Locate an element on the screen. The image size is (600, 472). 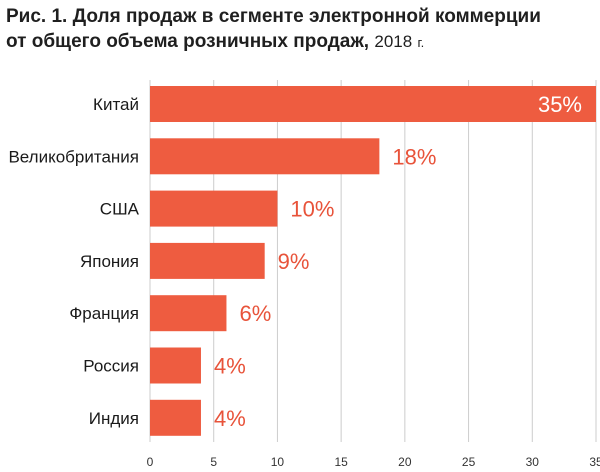
x-tick-label: 10 is located at coordinates (278, 462).